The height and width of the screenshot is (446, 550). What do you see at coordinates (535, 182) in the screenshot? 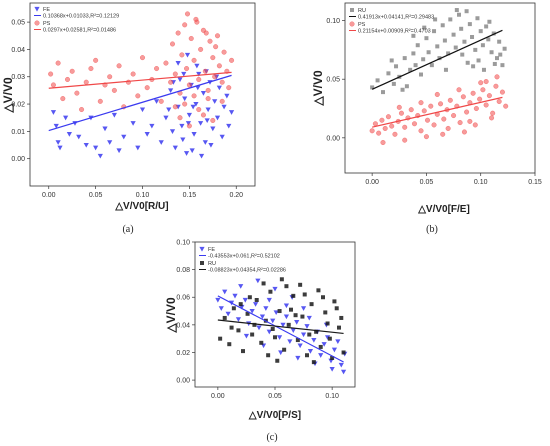
I see `x-tick-label: 0.15` at bounding box center [535, 182].